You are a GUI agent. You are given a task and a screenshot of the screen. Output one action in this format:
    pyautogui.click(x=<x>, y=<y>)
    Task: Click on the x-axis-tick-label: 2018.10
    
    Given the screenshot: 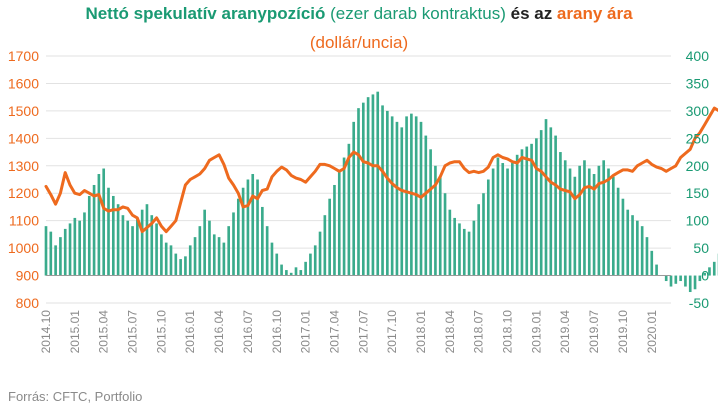 What is the action you would take?
    pyautogui.click(x=508, y=332)
    